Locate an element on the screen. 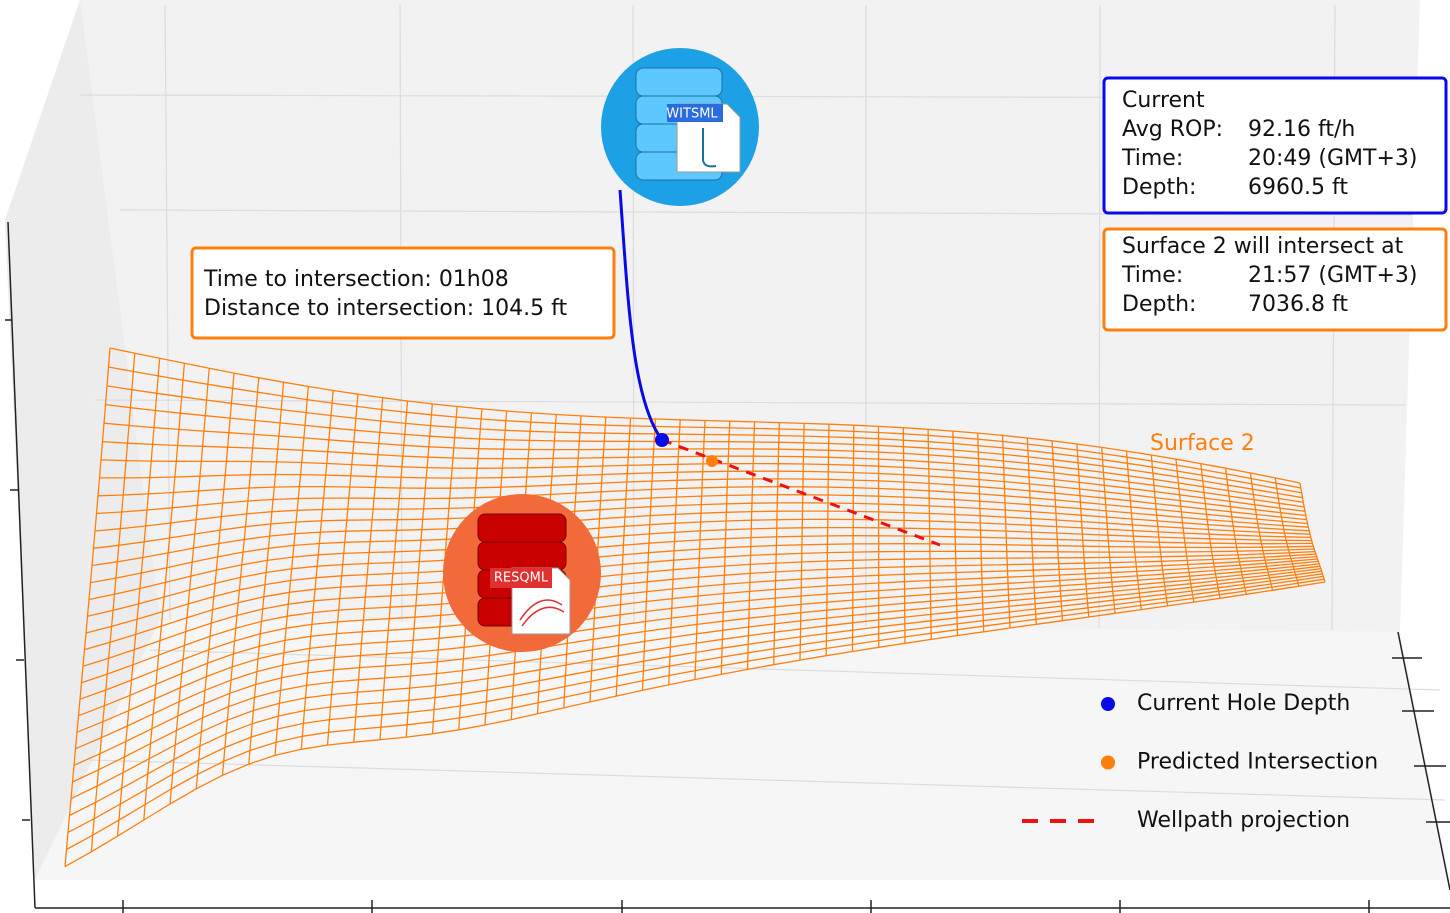 The height and width of the screenshot is (913, 1450). info-value: 6960.5 ft is located at coordinates (1298, 187).